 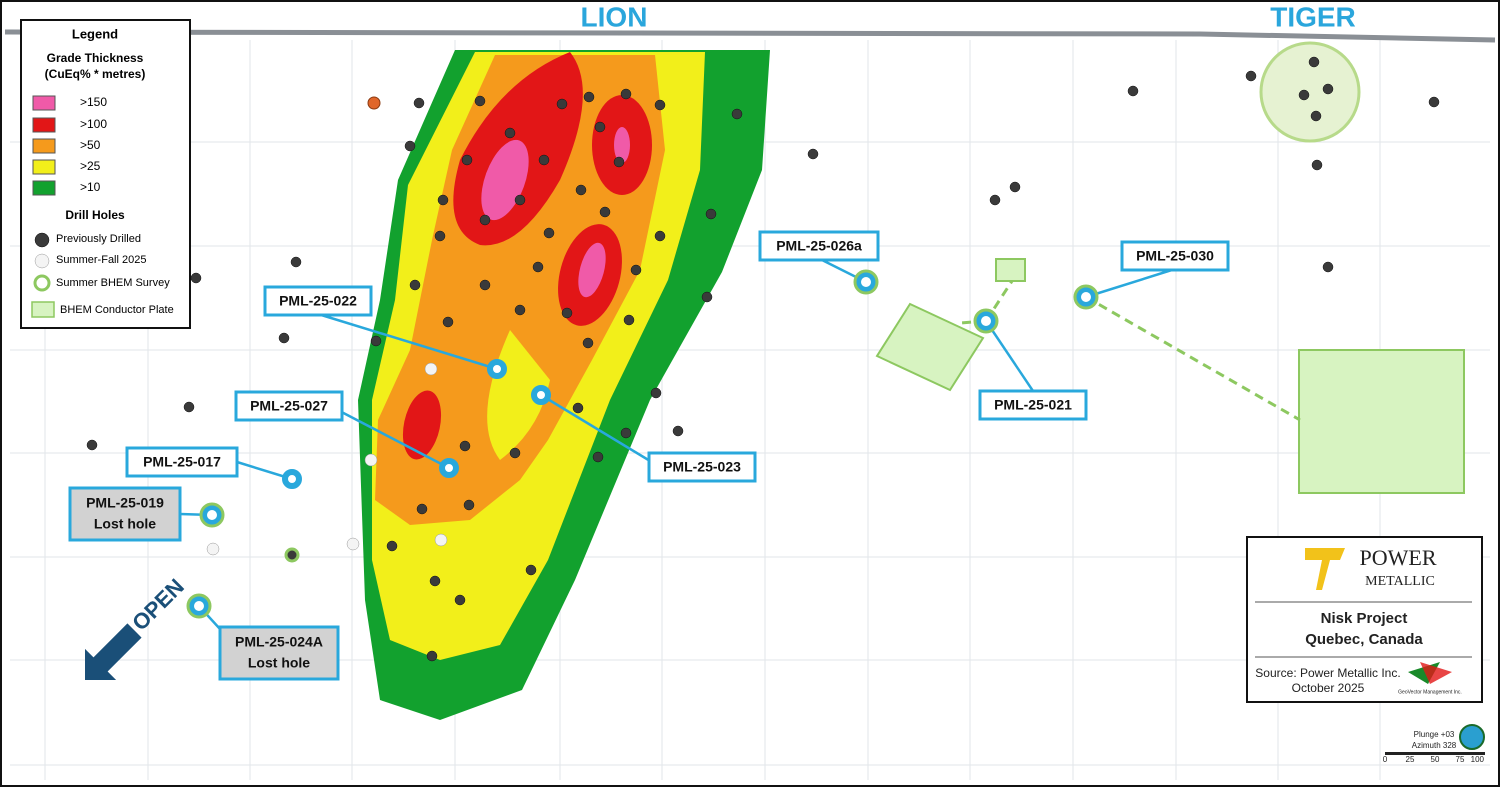 I want to click on zone-name: LION, so click(x=614, y=16).